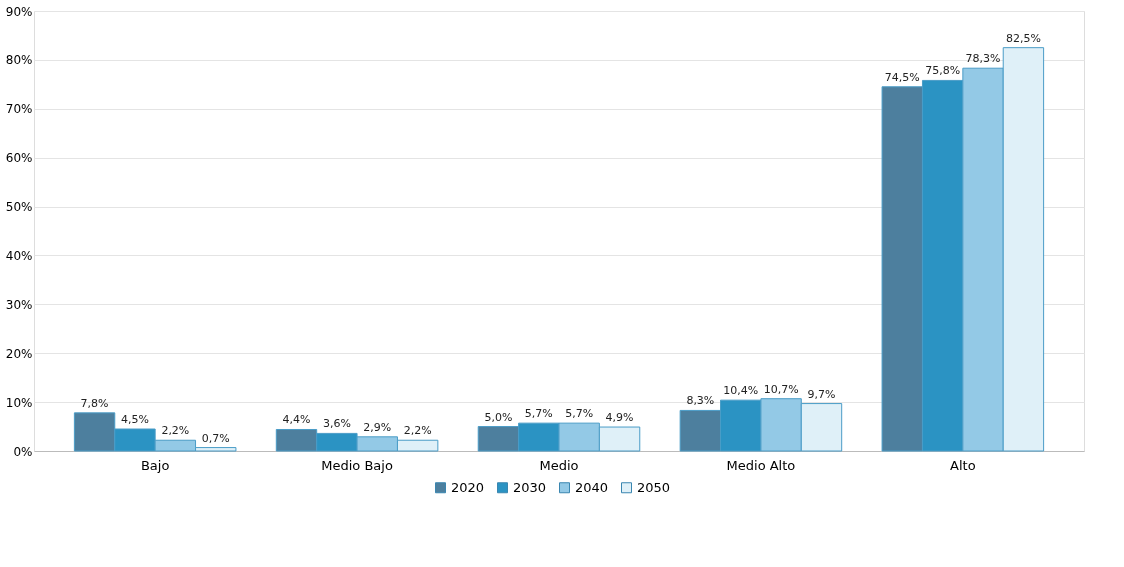 The height and width of the screenshot is (567, 1124). What do you see at coordinates (1023, 38) in the screenshot?
I see `data-label: 82,5%` at bounding box center [1023, 38].